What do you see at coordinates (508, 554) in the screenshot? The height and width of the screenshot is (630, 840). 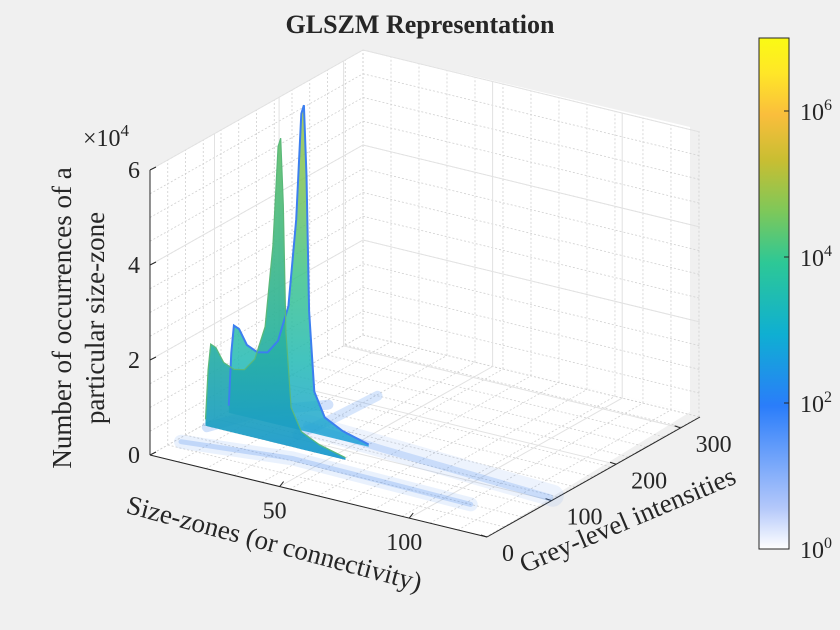 I see `y-tick-label: 0` at bounding box center [508, 554].